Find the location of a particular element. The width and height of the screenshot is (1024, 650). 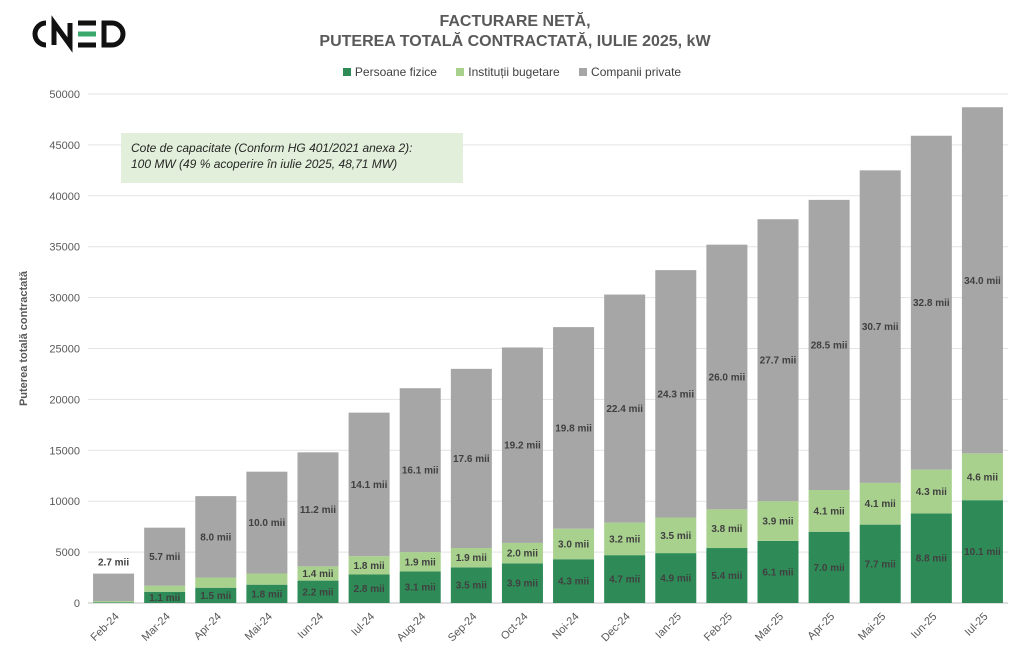

x-tick-label: Iul-24 is located at coordinates (363, 625).